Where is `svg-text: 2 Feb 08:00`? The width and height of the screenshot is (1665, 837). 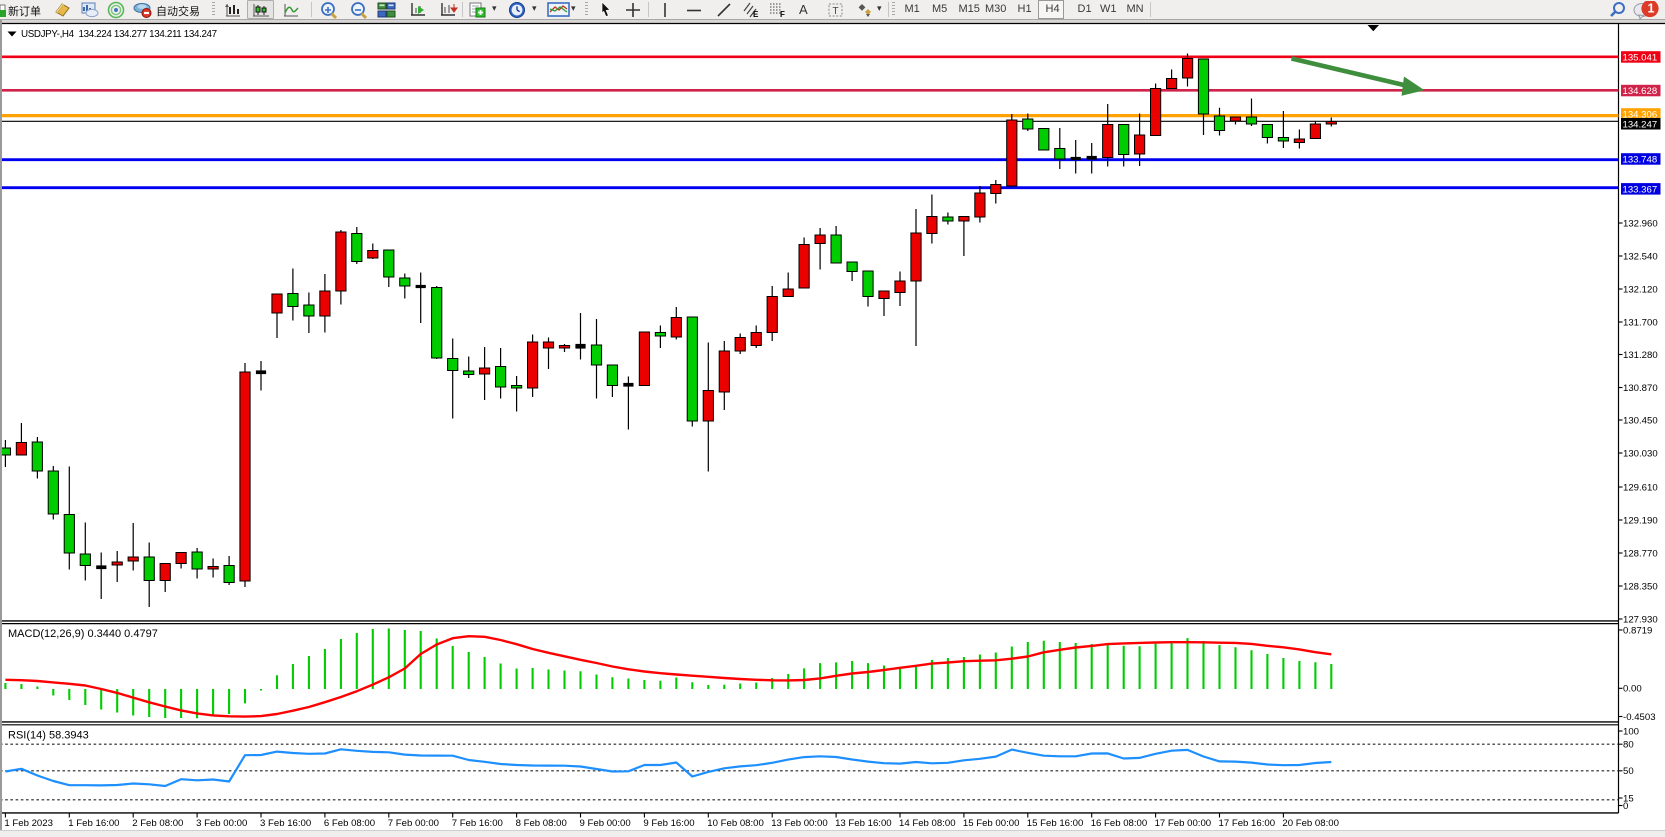
svg-text: 2 Feb 08:00 is located at coordinates (157, 823).